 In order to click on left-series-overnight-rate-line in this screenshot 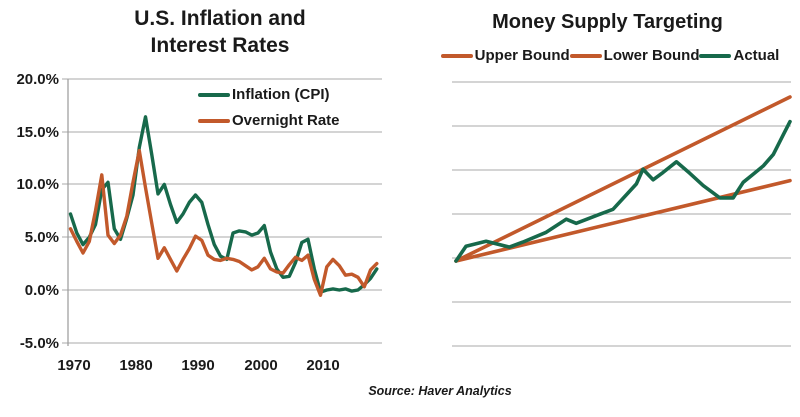, I will do `click(223, 222)`.